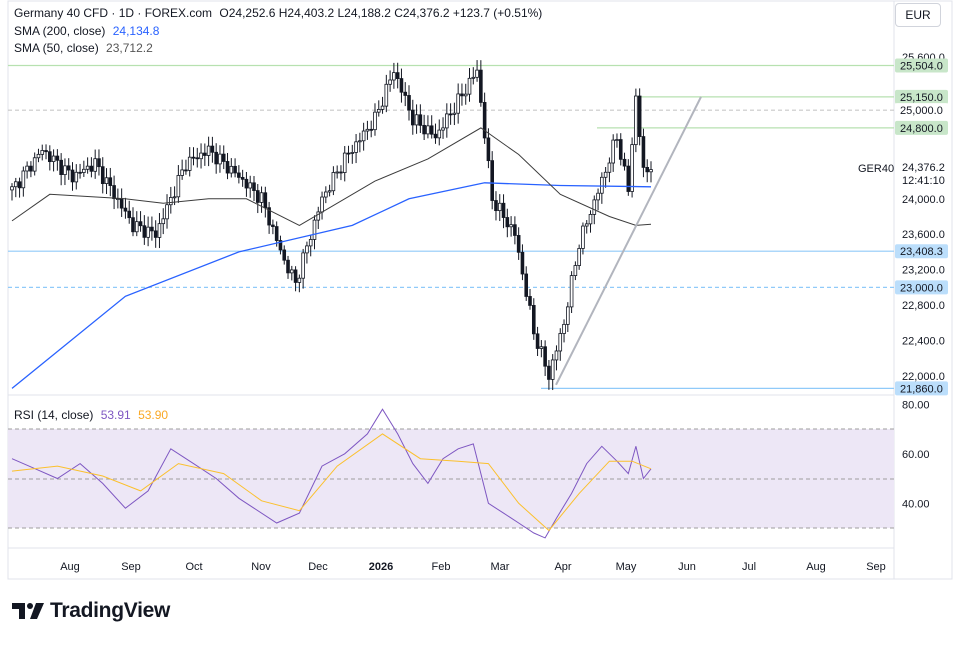 The width and height of the screenshot is (967, 646). I want to click on level-tag-5: 23,000.0, so click(921, 288).